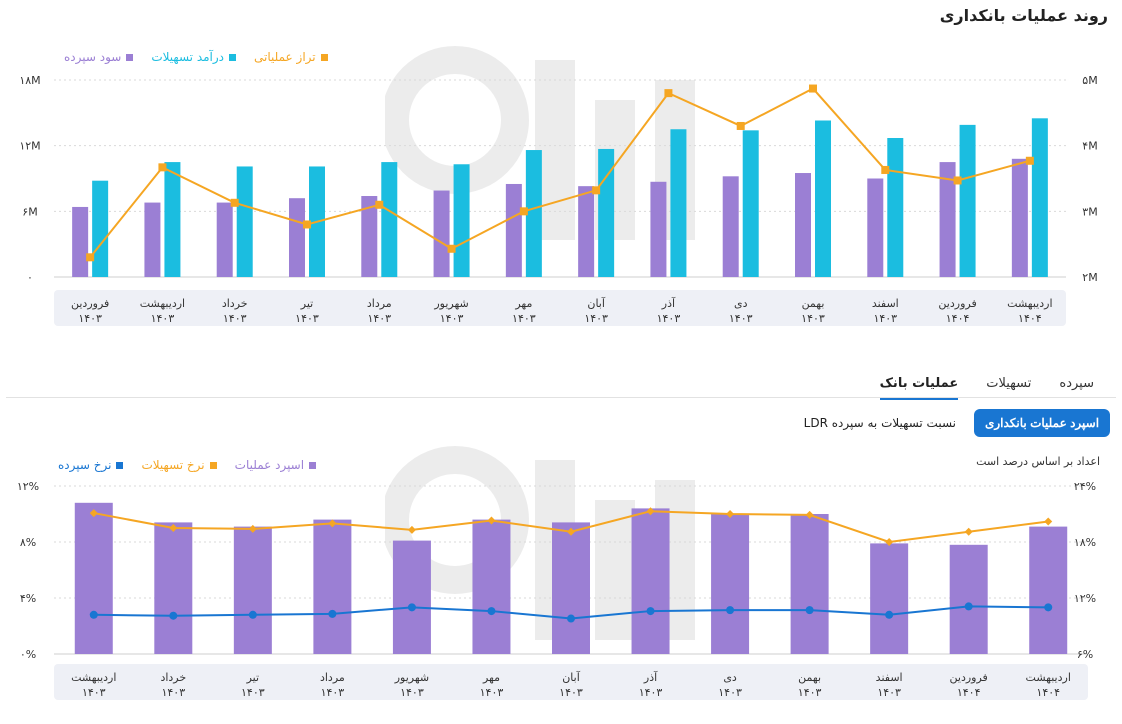  Describe the element at coordinates (561, 397) in the screenshot. I see `divider` at that location.